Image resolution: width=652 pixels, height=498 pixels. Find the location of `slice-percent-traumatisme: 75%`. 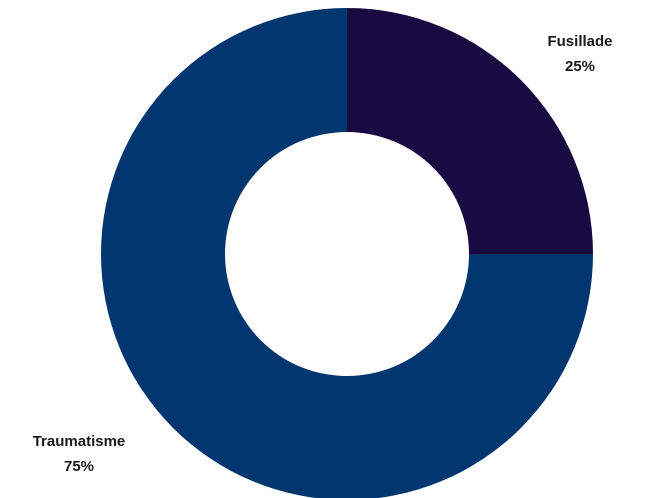

slice-percent-traumatisme: 75% is located at coordinates (79, 466).